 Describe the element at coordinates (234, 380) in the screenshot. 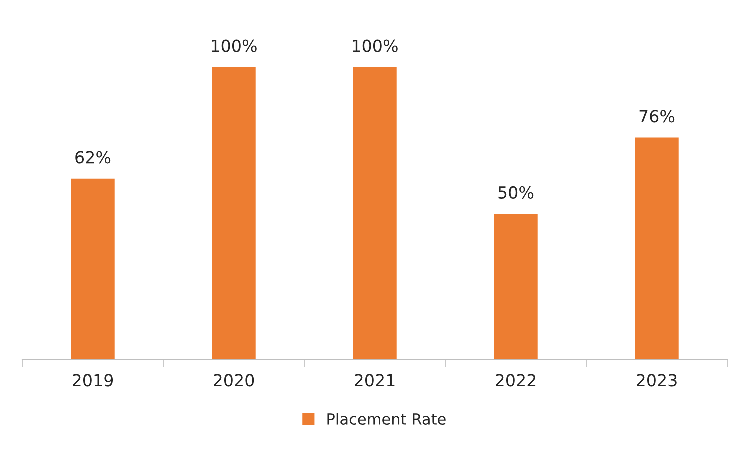

I see `x-tick-label: 2020` at that location.